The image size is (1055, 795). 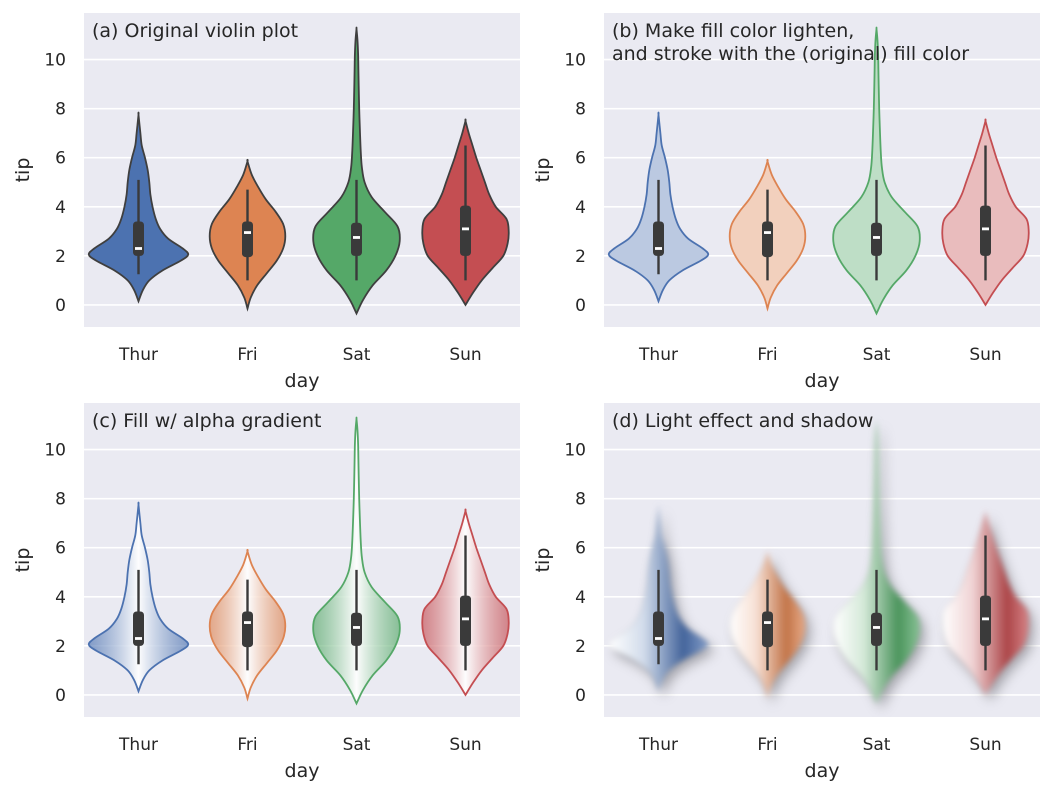 What do you see at coordinates (742, 421) in the screenshot?
I see `panel-title: (d) Light effect and shadow` at bounding box center [742, 421].